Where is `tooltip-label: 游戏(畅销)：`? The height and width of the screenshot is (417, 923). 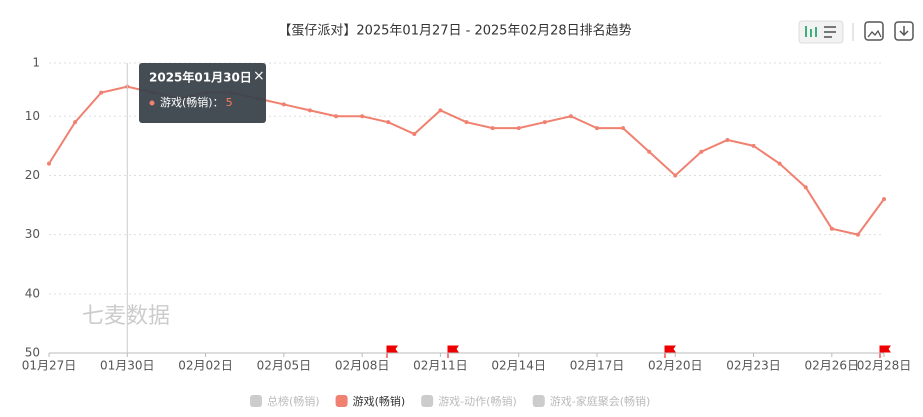 tooltip-label: 游戏(畅销)： is located at coordinates (192, 102).